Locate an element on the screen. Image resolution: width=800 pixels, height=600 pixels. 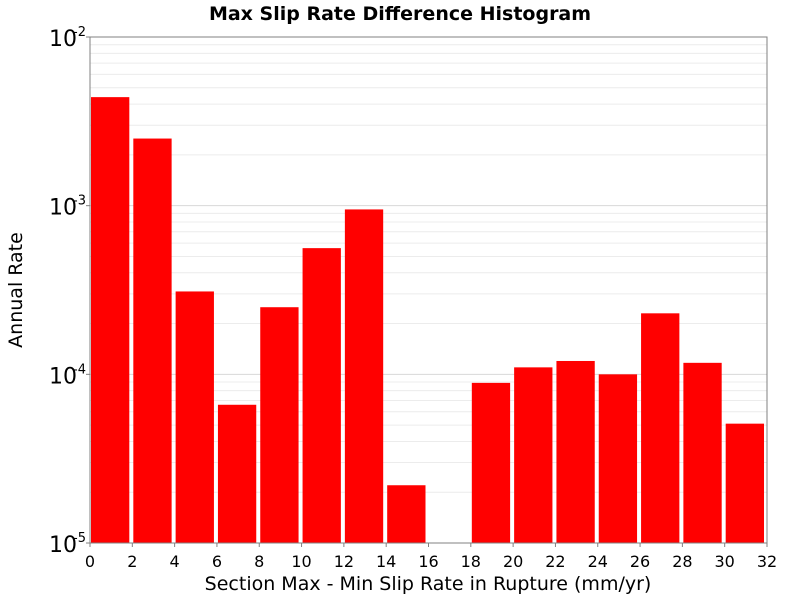
y-tick-exponent: -3 is located at coordinates (79, 201).